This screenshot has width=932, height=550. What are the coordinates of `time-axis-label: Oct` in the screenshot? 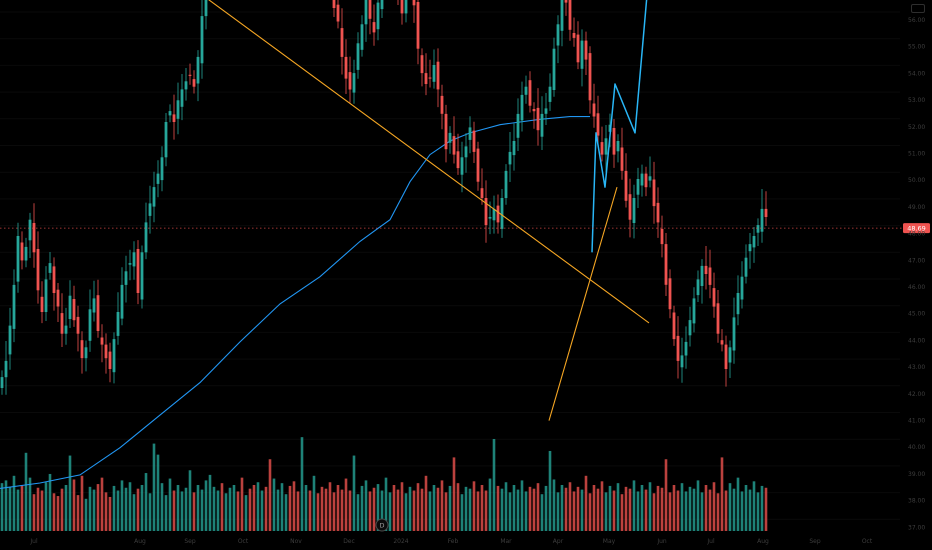 It's located at (243, 541).